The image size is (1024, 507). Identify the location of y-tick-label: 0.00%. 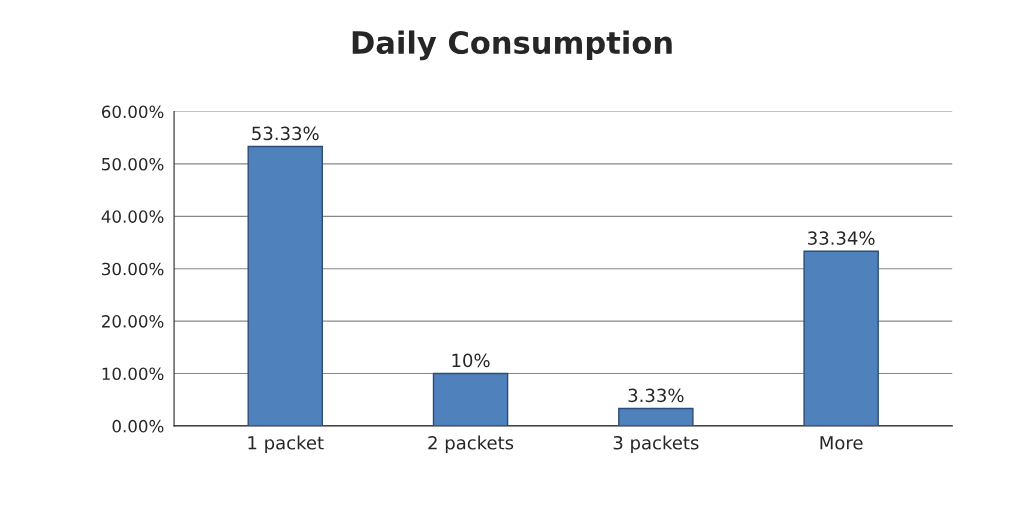
(138, 426).